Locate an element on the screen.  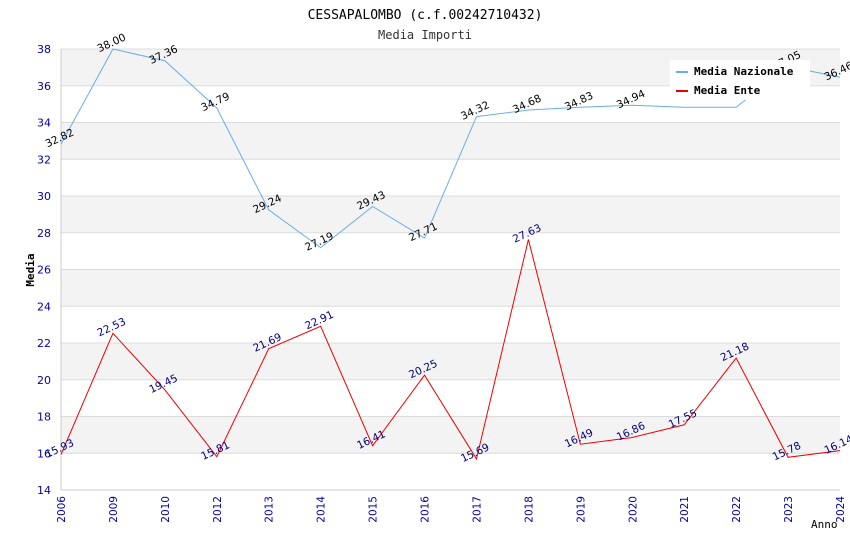
x-tick-label: 2018 is located at coordinates (529, 509).